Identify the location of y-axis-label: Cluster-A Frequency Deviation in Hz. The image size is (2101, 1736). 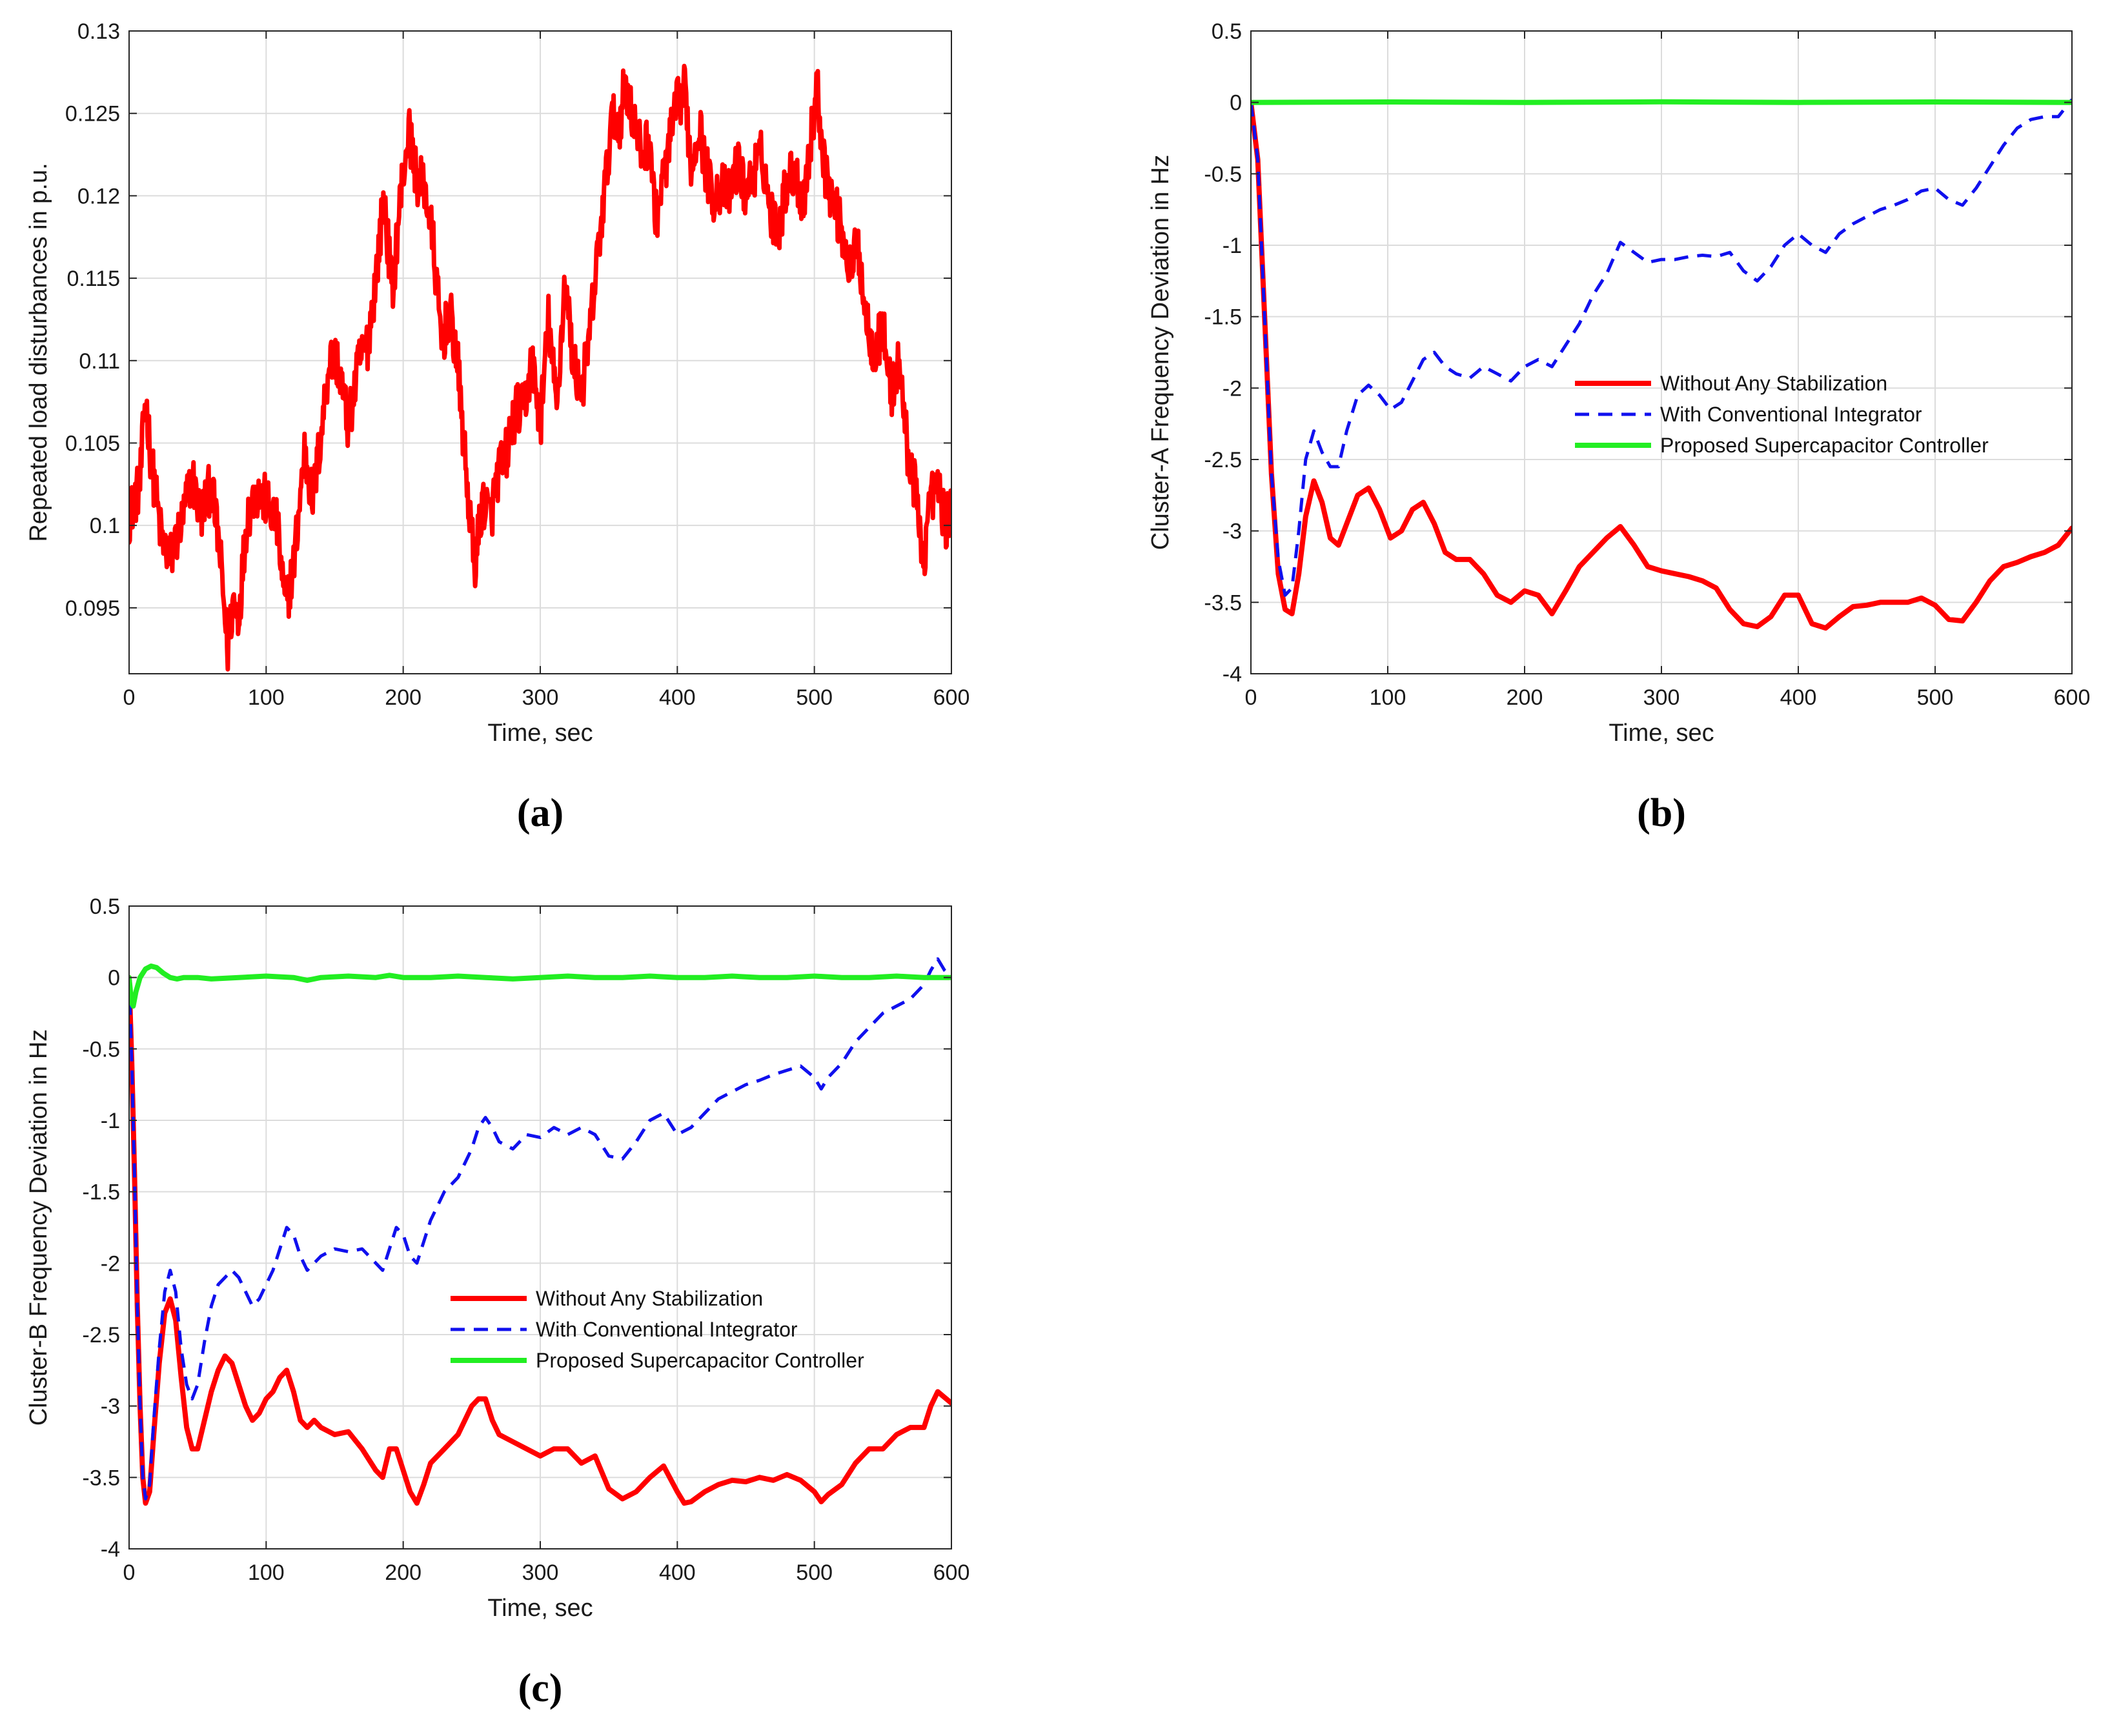
(1160, 352).